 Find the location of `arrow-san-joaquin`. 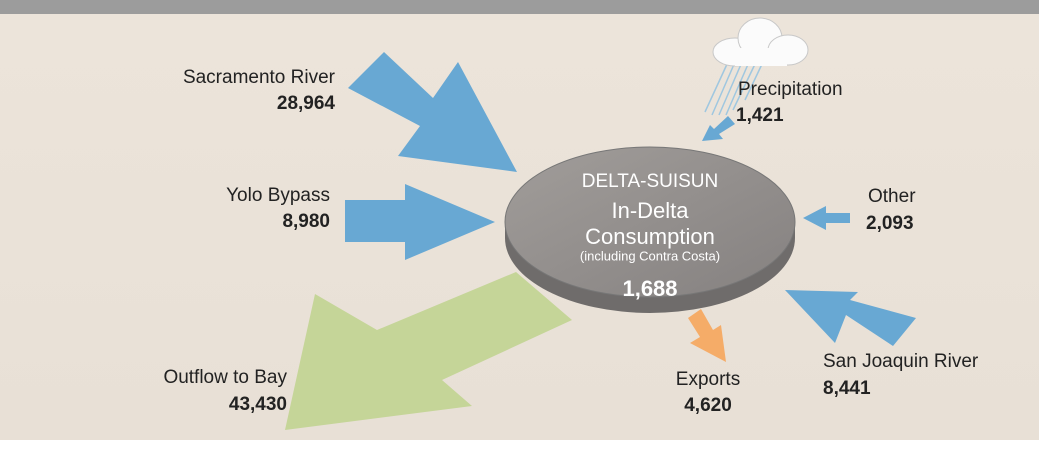

arrow-san-joaquin is located at coordinates (850, 318).